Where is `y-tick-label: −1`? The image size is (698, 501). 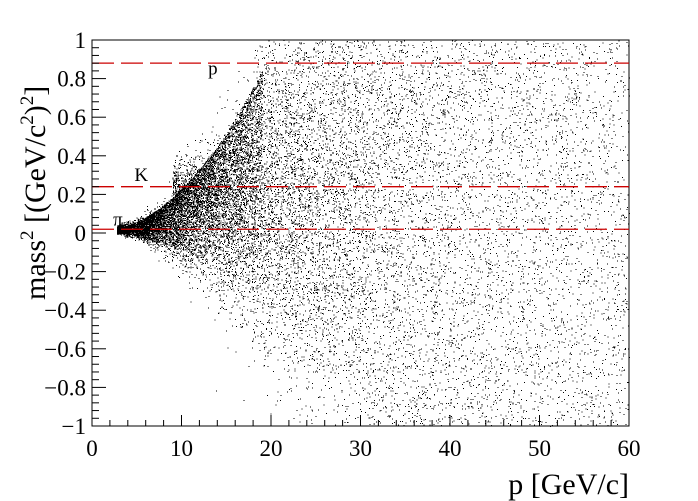 y-tick-label: −1 is located at coordinates (74, 426).